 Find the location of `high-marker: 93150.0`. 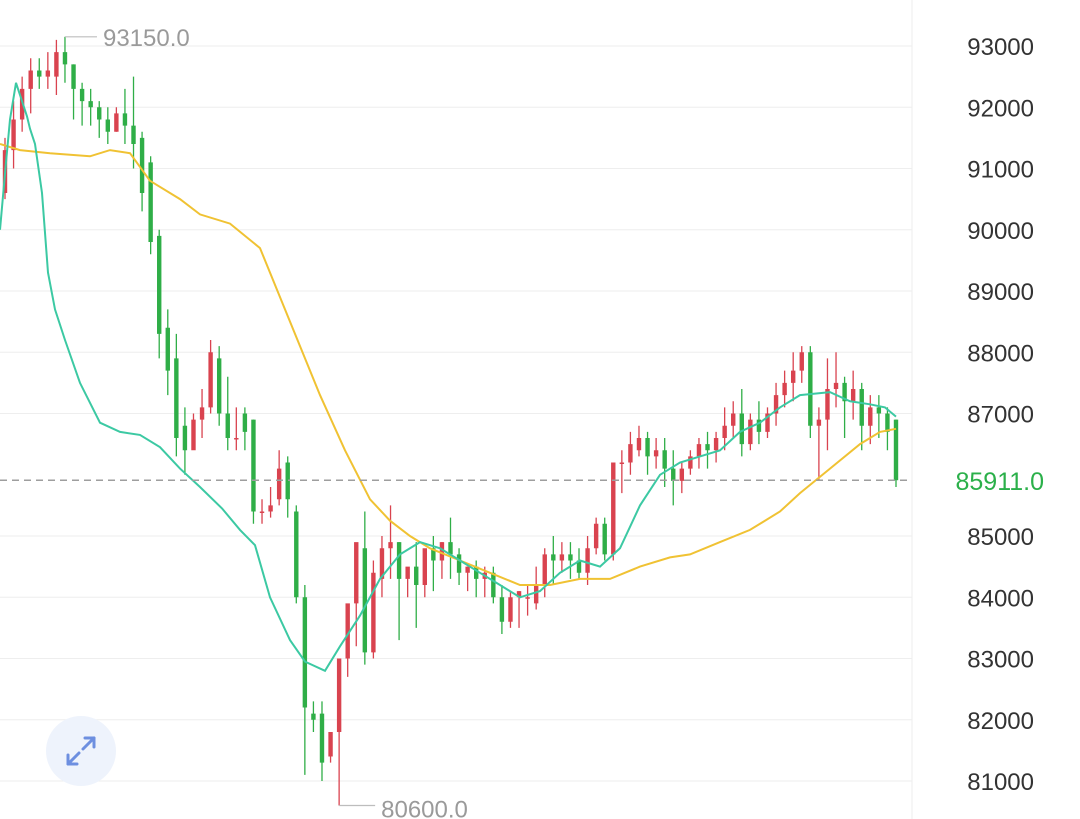

high-marker: 93150.0 is located at coordinates (127, 38).